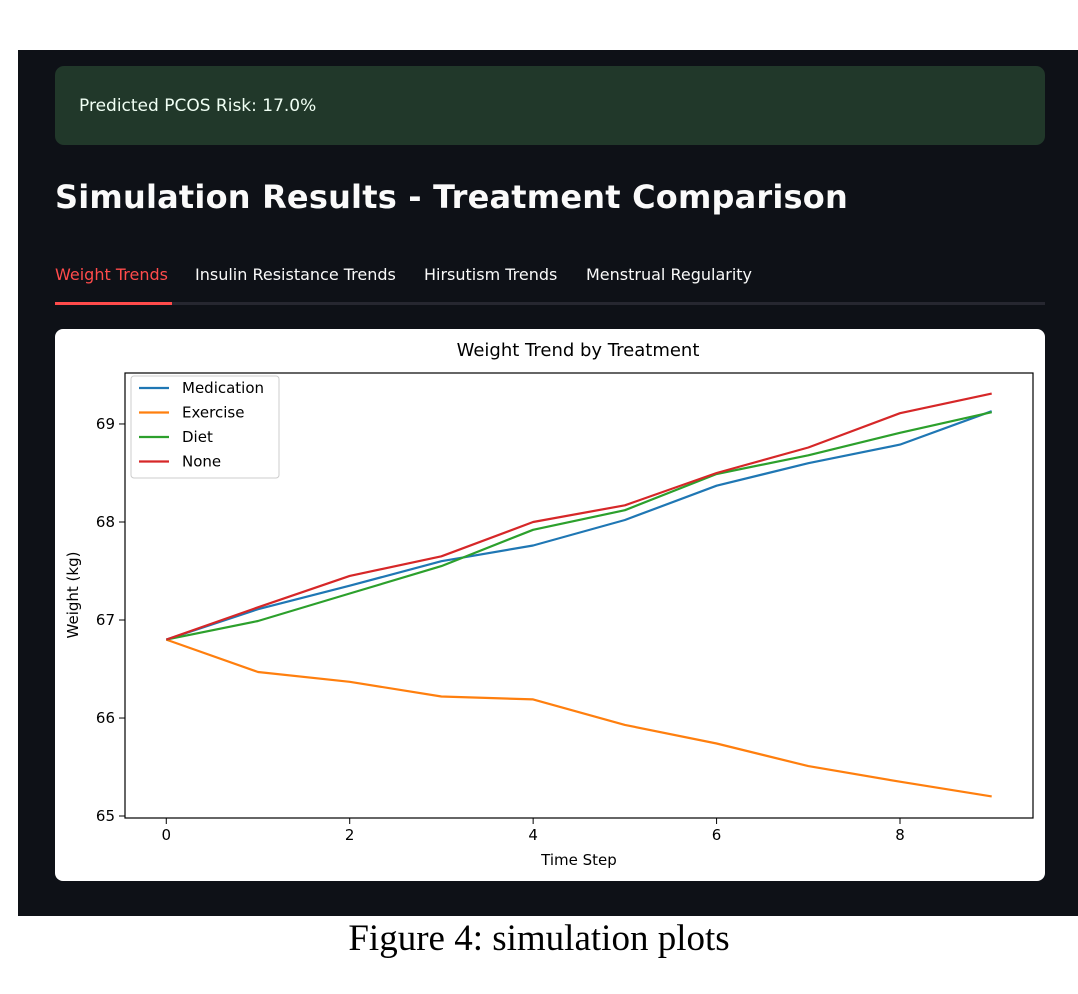 The image size is (1078, 994). I want to click on x-tick-label: 6, so click(717, 835).